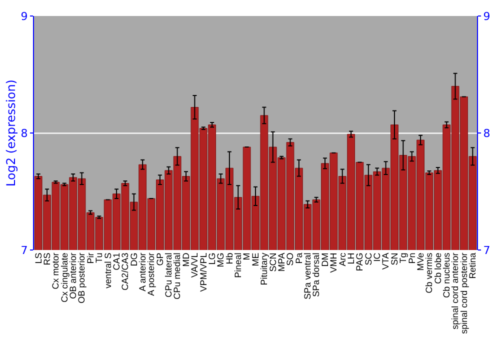 This screenshot has width=500, height=350. I want to click on x-tick-label: SPa dorsal, so click(316, 274).